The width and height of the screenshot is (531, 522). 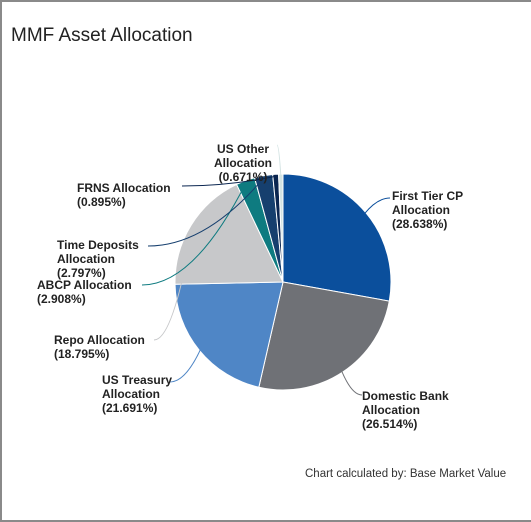 I want to click on slice-name: US Treasury Allocation, so click(x=137, y=387).